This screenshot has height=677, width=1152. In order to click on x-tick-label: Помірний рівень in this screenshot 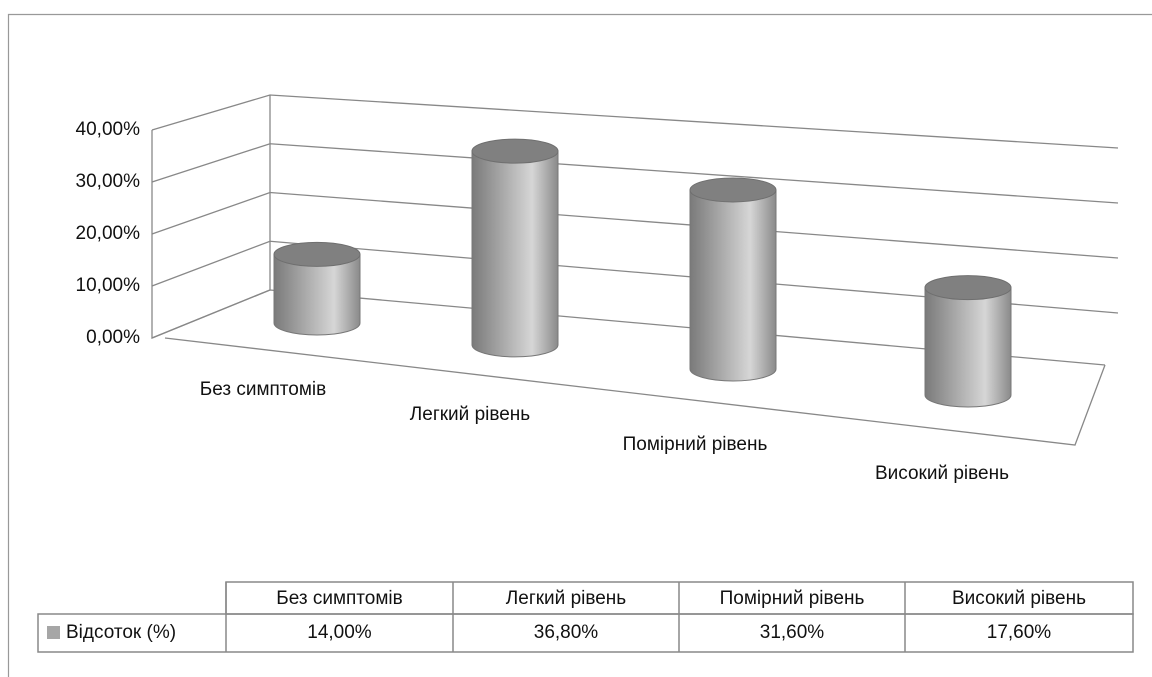, I will do `click(695, 444)`.